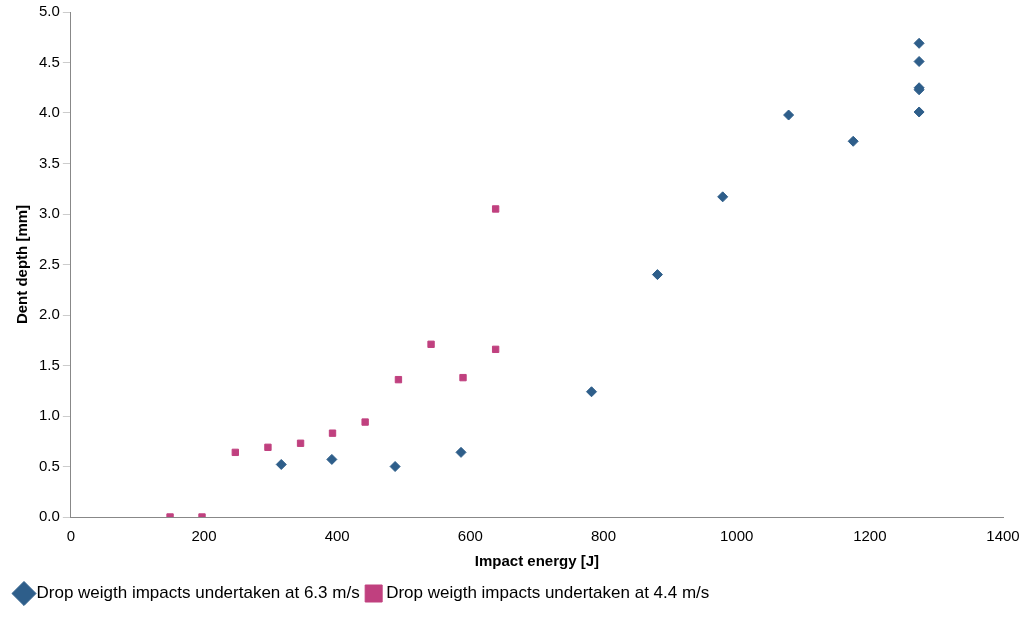 This screenshot has height=617, width=1033. I want to click on y-axis-title: Dent depth [mm], so click(22, 264).